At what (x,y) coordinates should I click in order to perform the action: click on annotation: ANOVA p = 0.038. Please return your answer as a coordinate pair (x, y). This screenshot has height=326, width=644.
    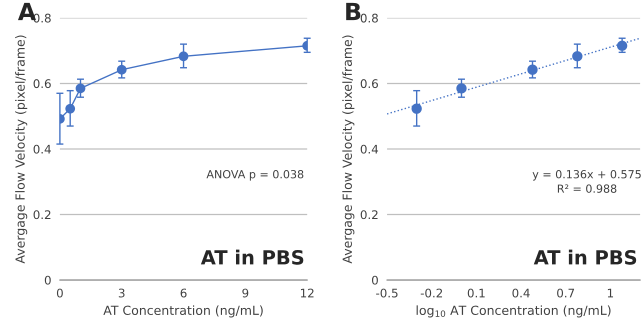
    Looking at the image, I should click on (255, 175).